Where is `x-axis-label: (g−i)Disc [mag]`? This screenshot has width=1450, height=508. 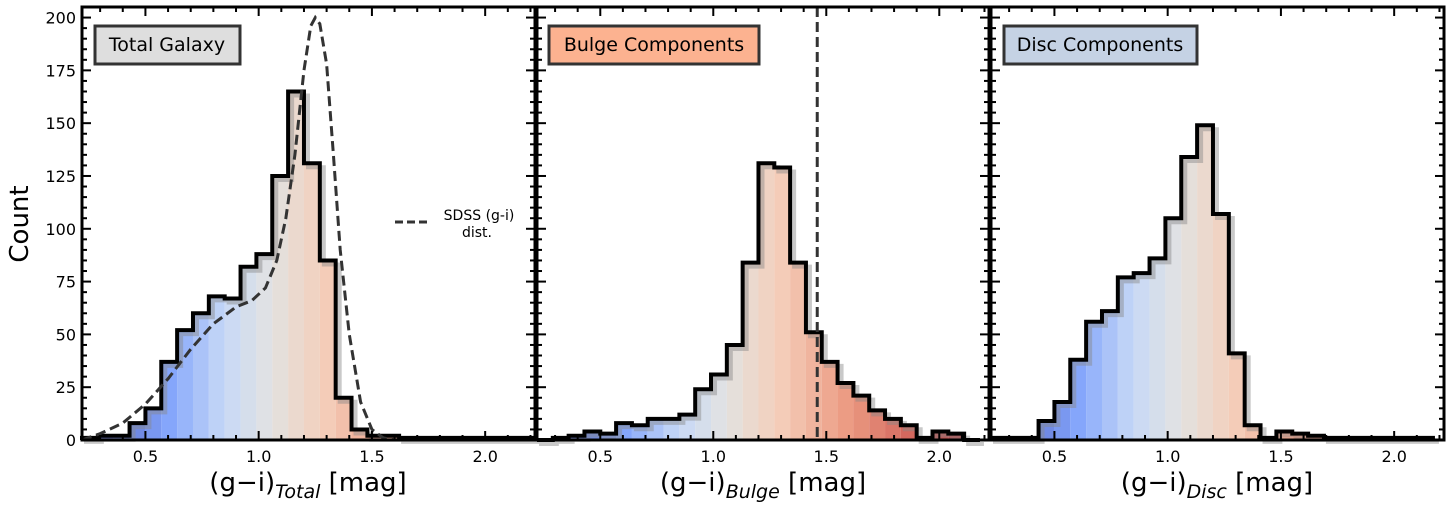
x-axis-label: (g−i)Disc [mag] is located at coordinates (1217, 485).